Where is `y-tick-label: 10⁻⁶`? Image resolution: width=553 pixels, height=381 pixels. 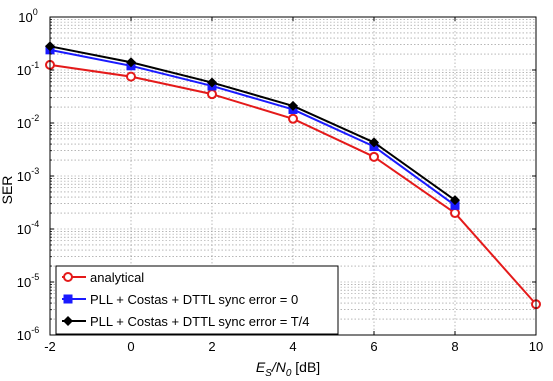 y-tick-label: 10⁻⁶ is located at coordinates (28, 334).